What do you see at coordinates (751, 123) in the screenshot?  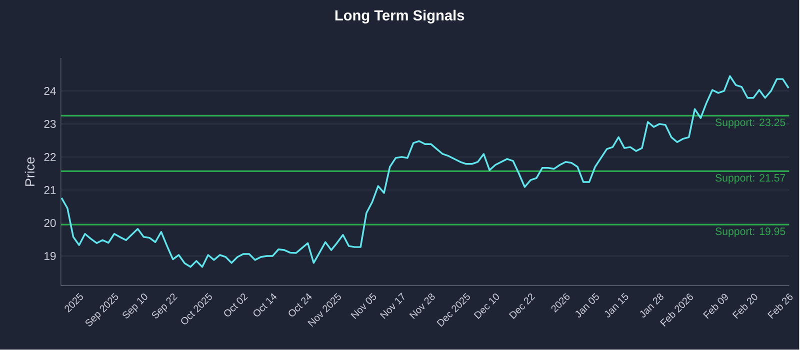 I see `ref-line-label: Support: 23.25` at bounding box center [751, 123].